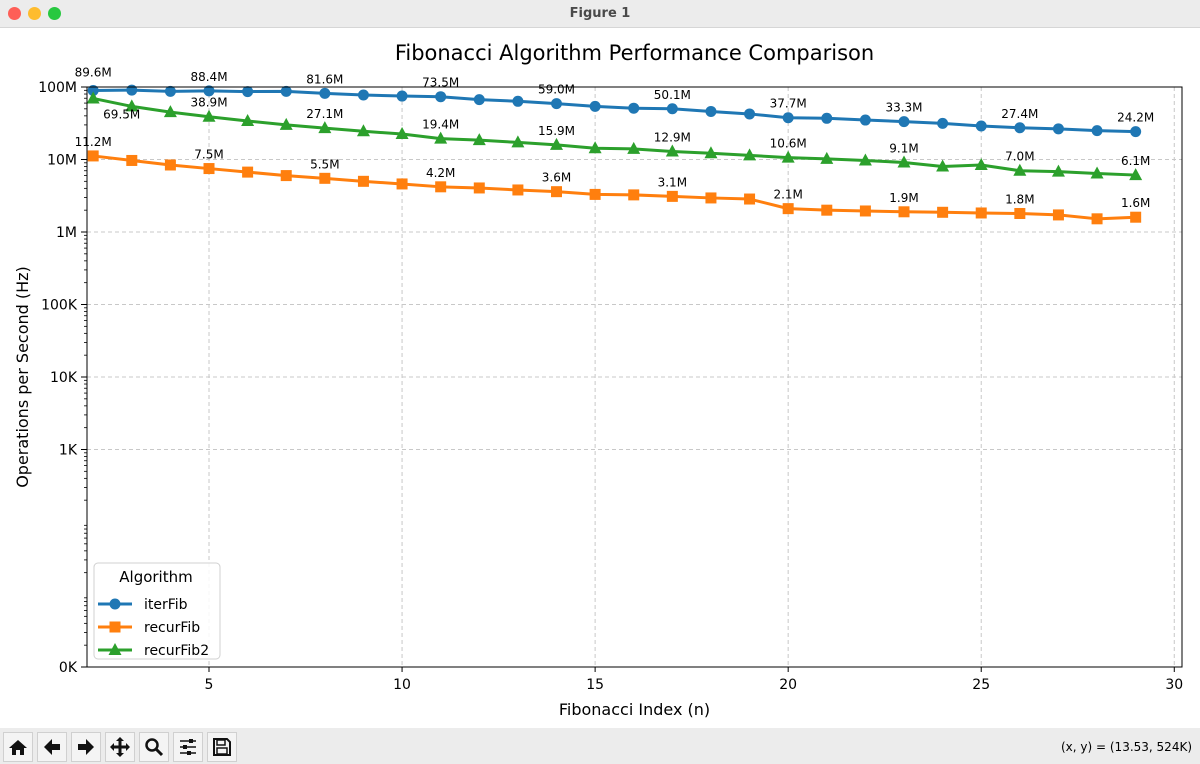  I want to click on back-button, so click(52, 747).